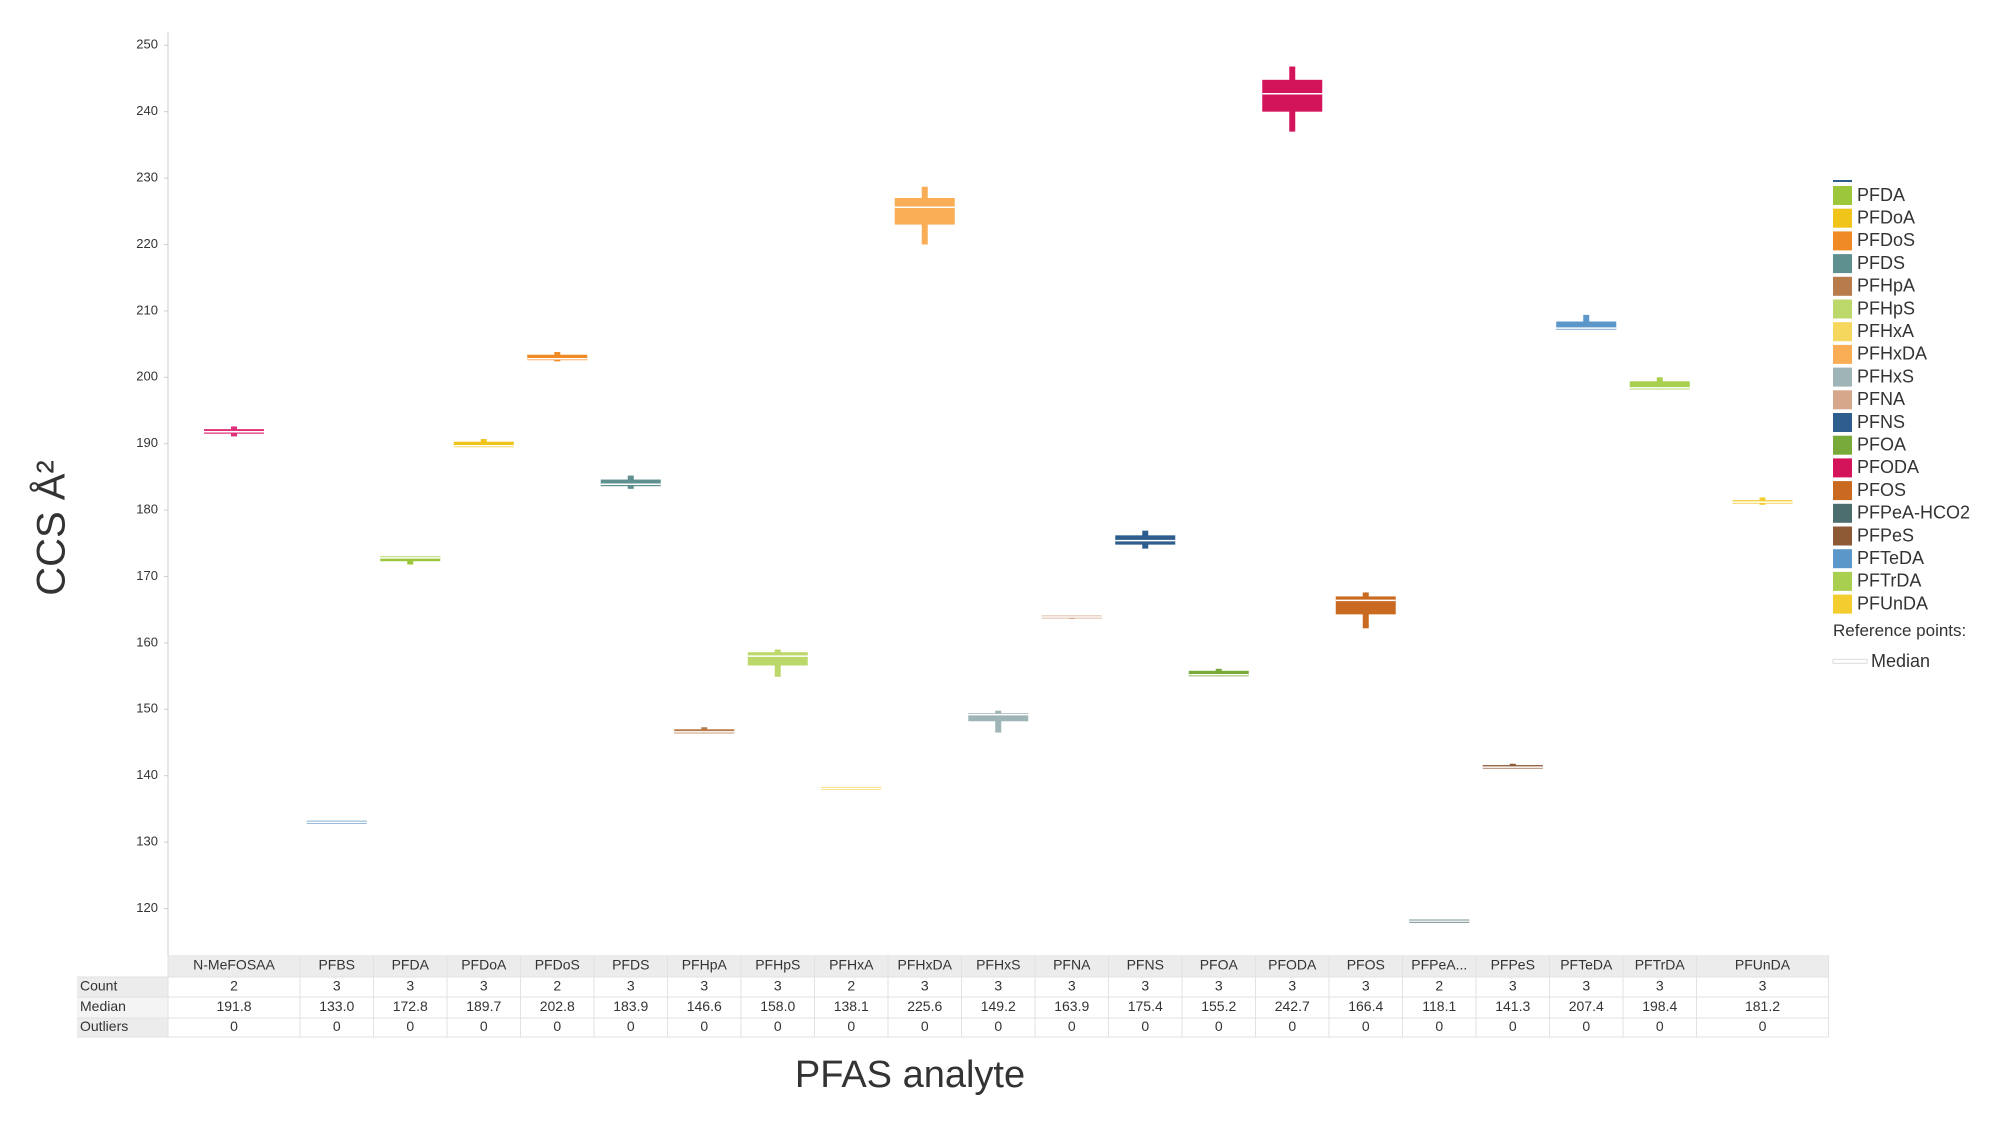 This screenshot has width=2000, height=1123. Describe the element at coordinates (1218, 1006) in the screenshot. I see `table-cell: 155.2` at that location.